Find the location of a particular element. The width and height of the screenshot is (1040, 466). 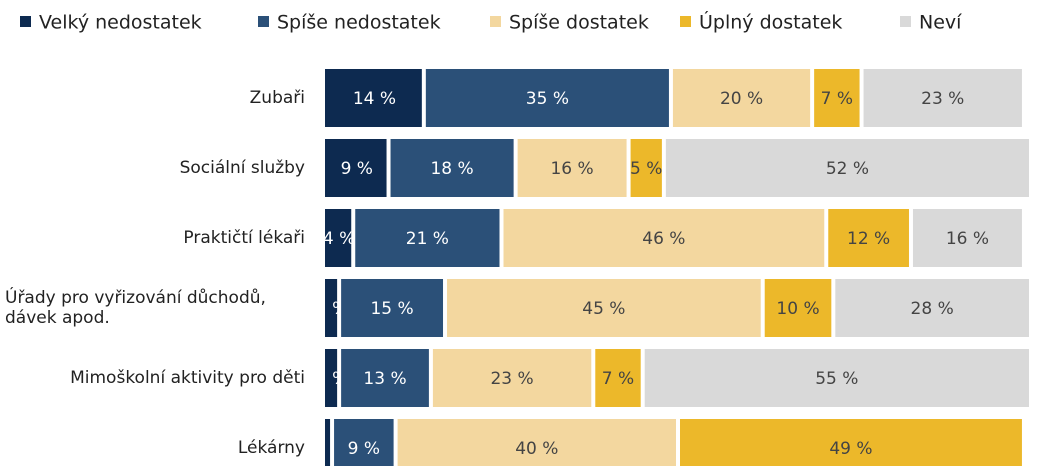

value-label: 14 % is located at coordinates (374, 99).